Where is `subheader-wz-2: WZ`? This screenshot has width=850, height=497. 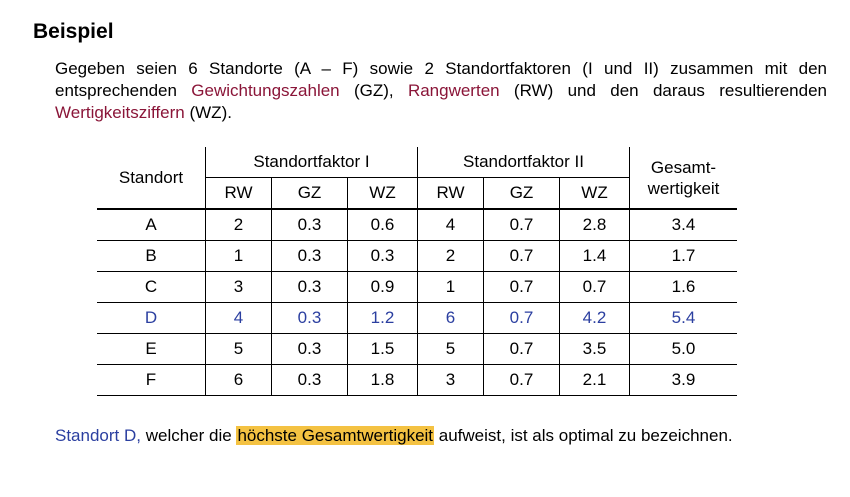
subheader-wz-2: WZ is located at coordinates (594, 193).